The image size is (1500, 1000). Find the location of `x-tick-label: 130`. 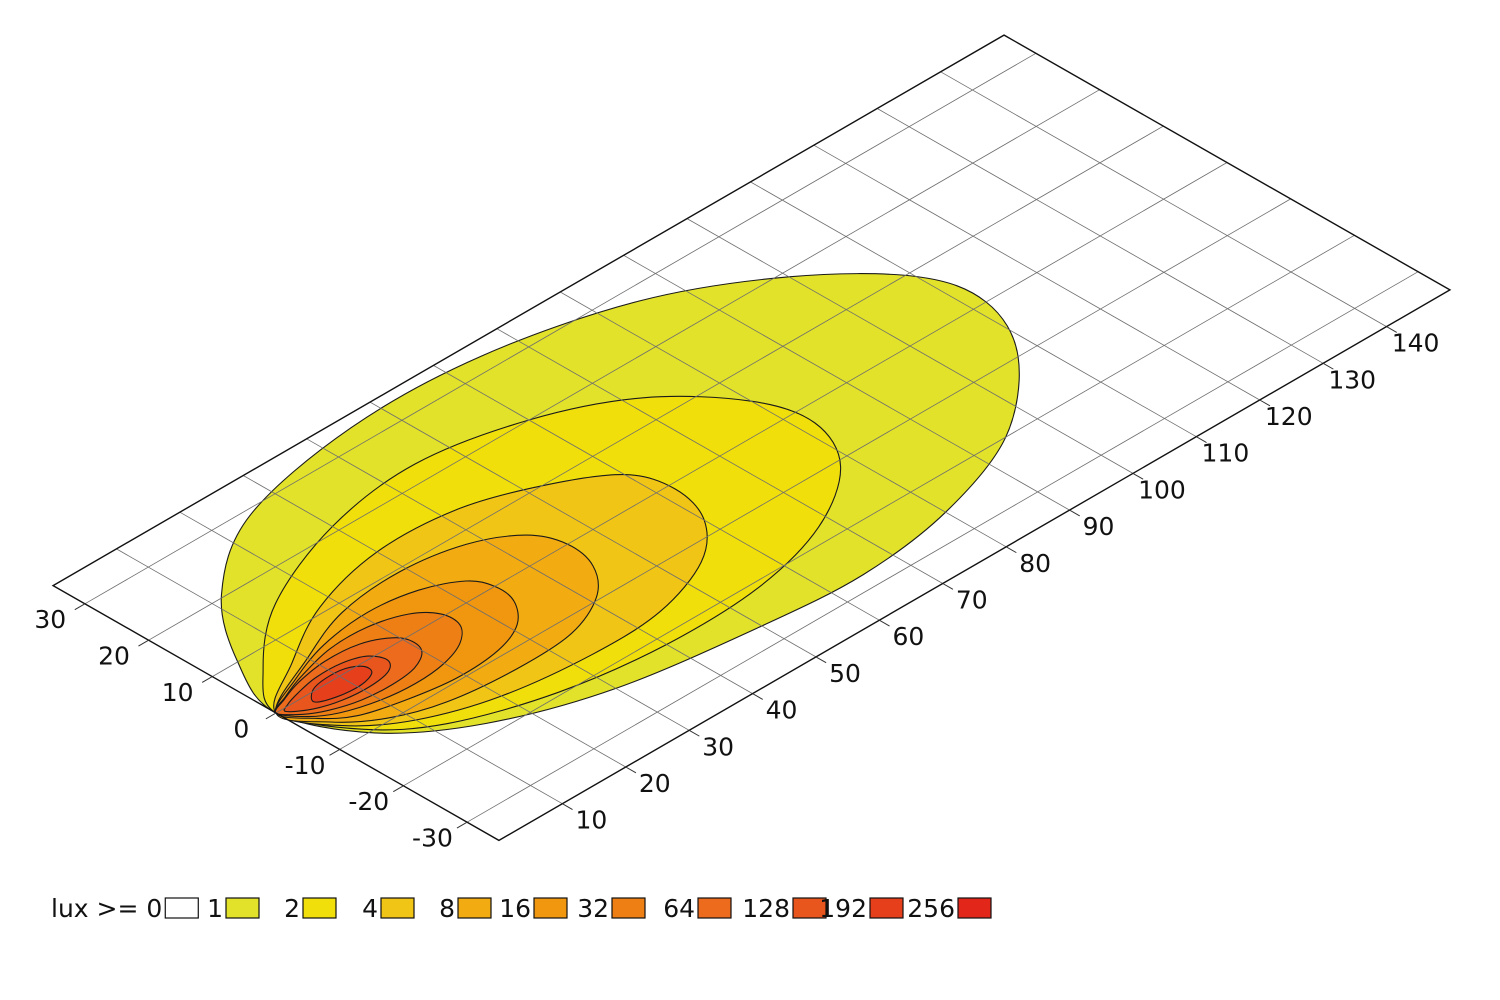

x-tick-label: 130 is located at coordinates (1352, 379).